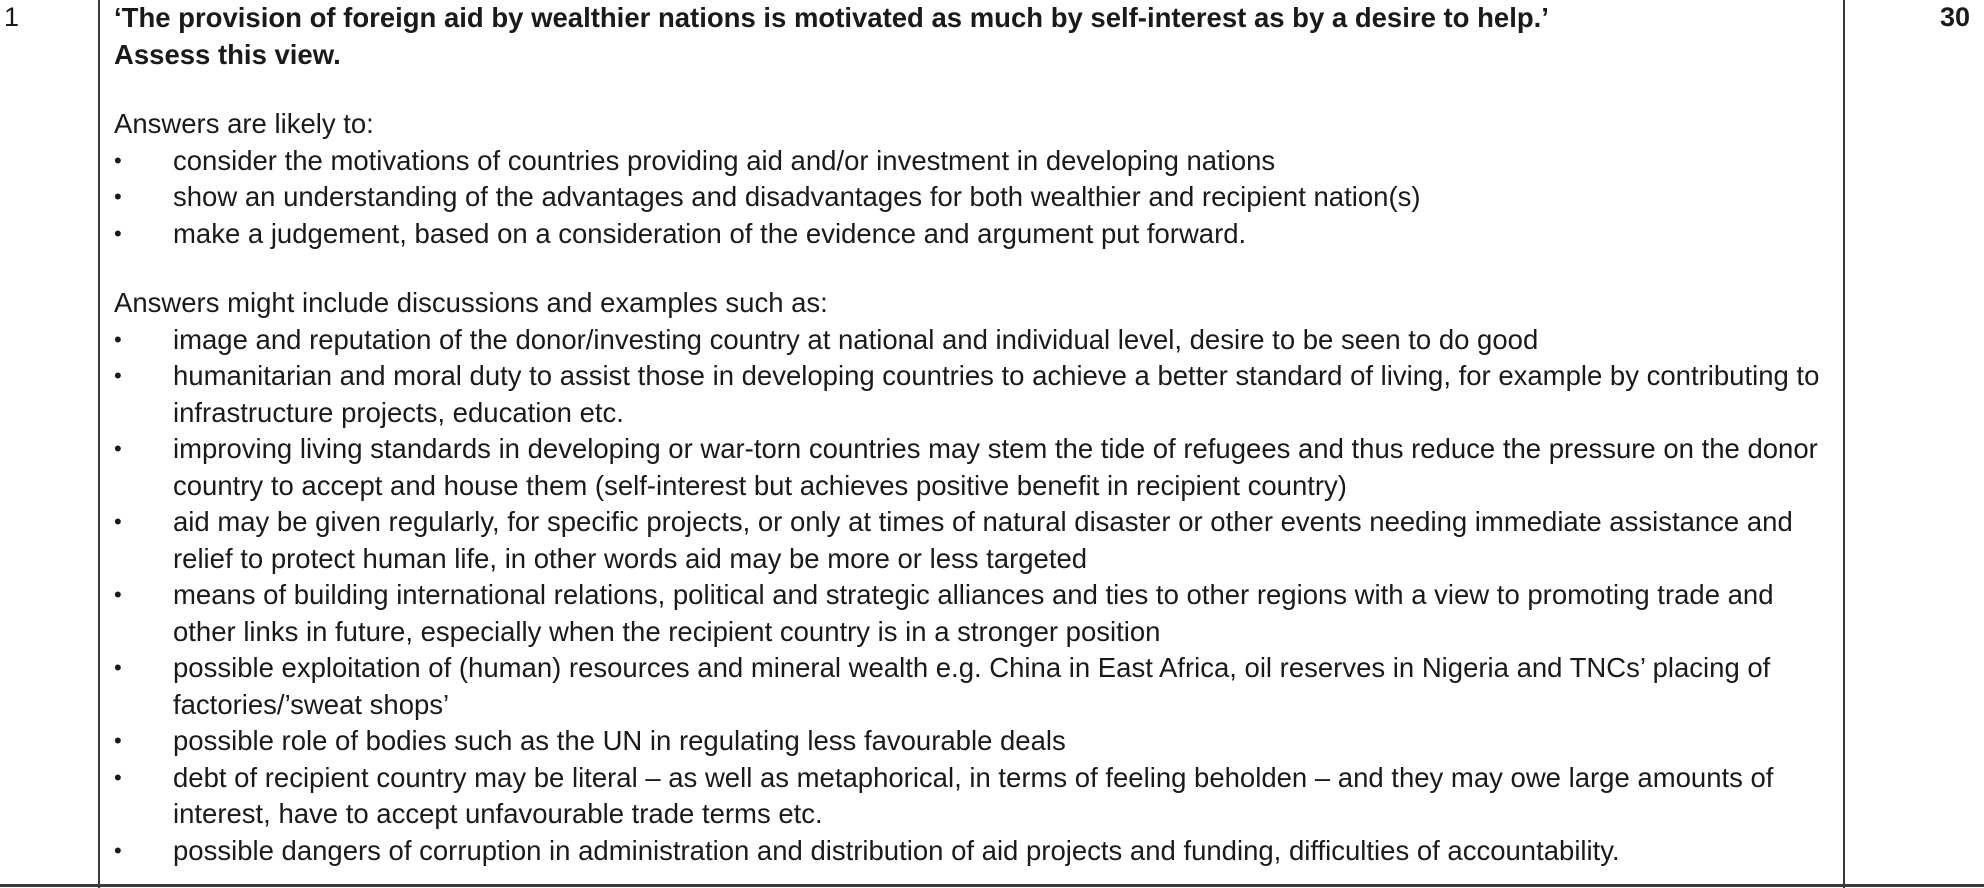 The height and width of the screenshot is (888, 1984). What do you see at coordinates (1844, 444) in the screenshot?
I see `column-divider-right` at bounding box center [1844, 444].